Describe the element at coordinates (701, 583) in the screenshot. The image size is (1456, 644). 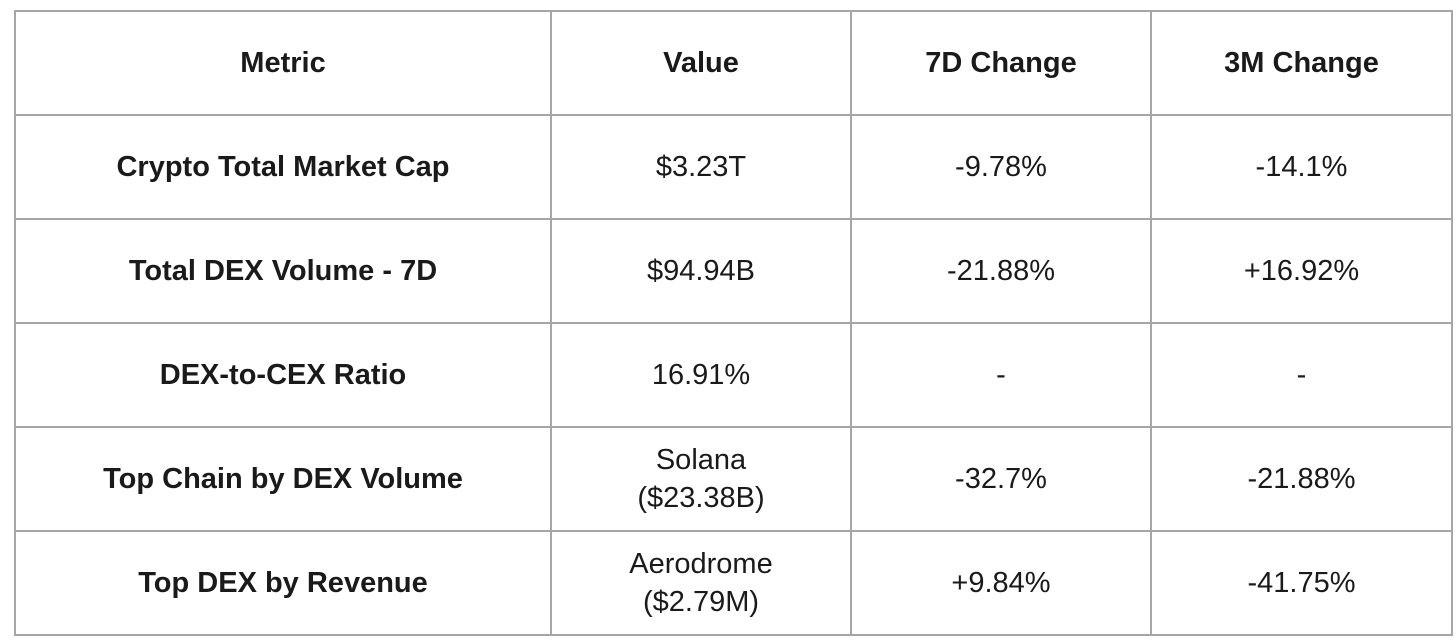
I see `cell-value: Aerodrome ($2.79M)` at that location.